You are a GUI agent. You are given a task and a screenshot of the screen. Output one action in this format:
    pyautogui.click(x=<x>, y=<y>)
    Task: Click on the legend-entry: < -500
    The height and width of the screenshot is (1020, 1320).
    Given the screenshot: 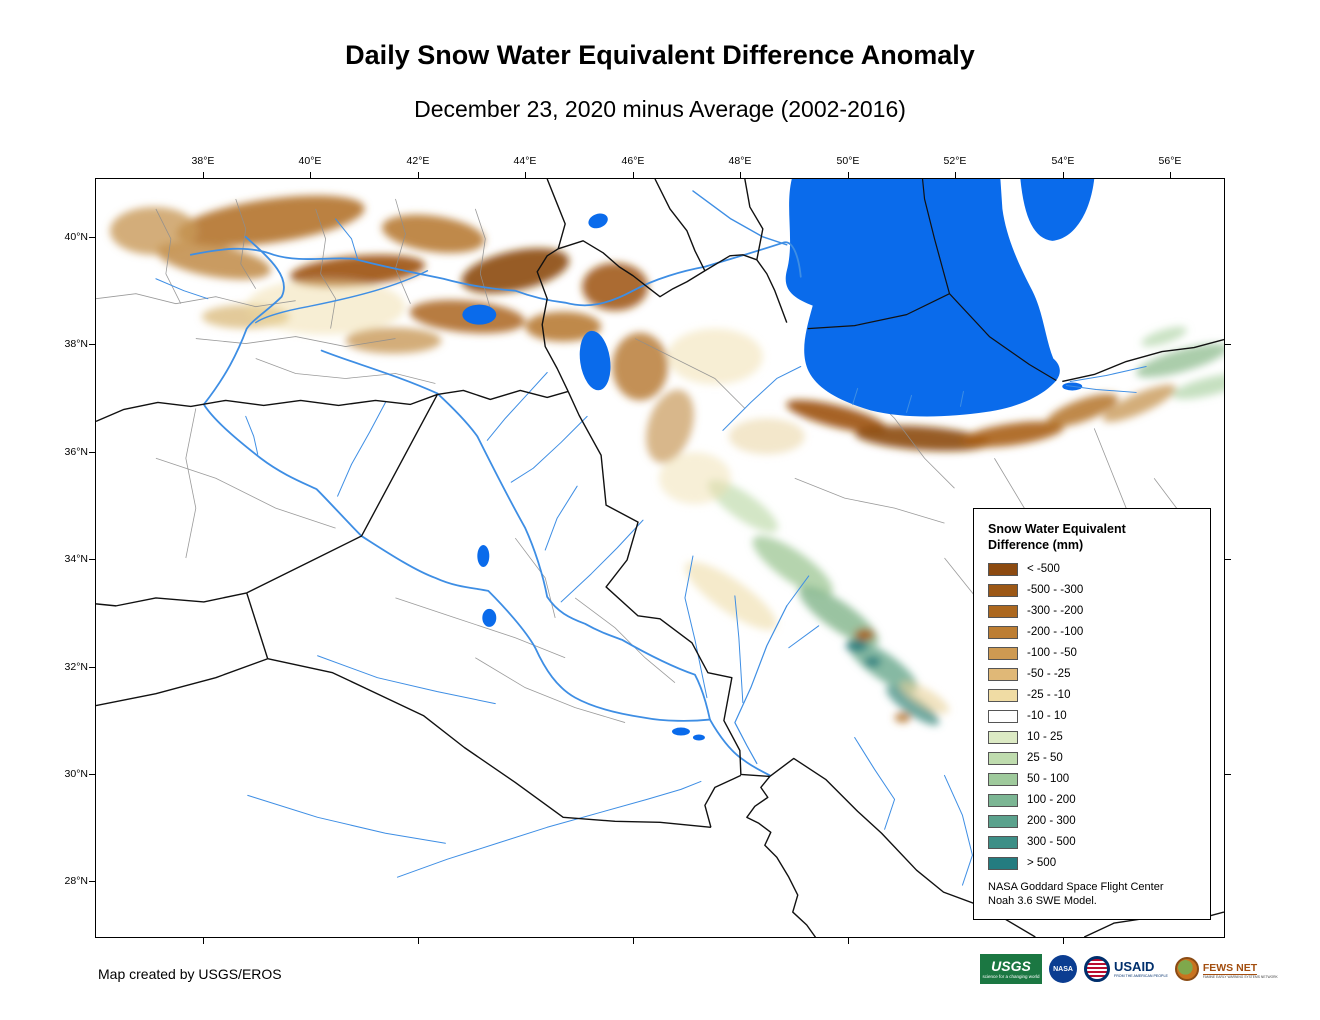 What is the action you would take?
    pyautogui.click(x=1092, y=569)
    